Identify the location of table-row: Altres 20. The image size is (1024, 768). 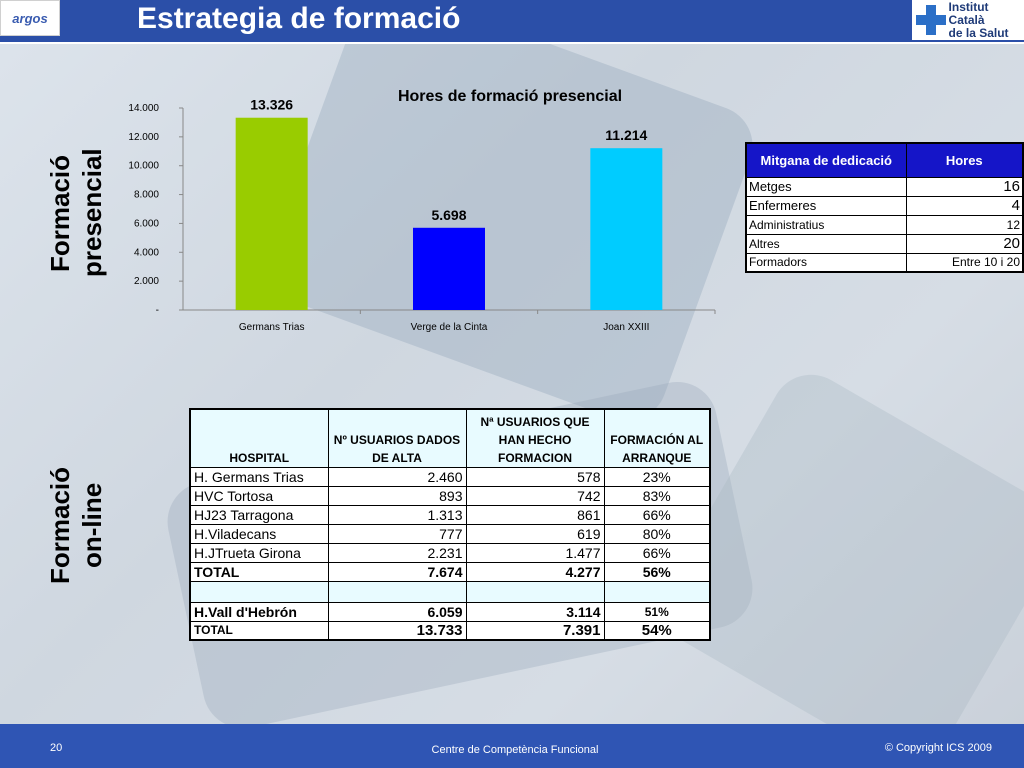
(884, 243).